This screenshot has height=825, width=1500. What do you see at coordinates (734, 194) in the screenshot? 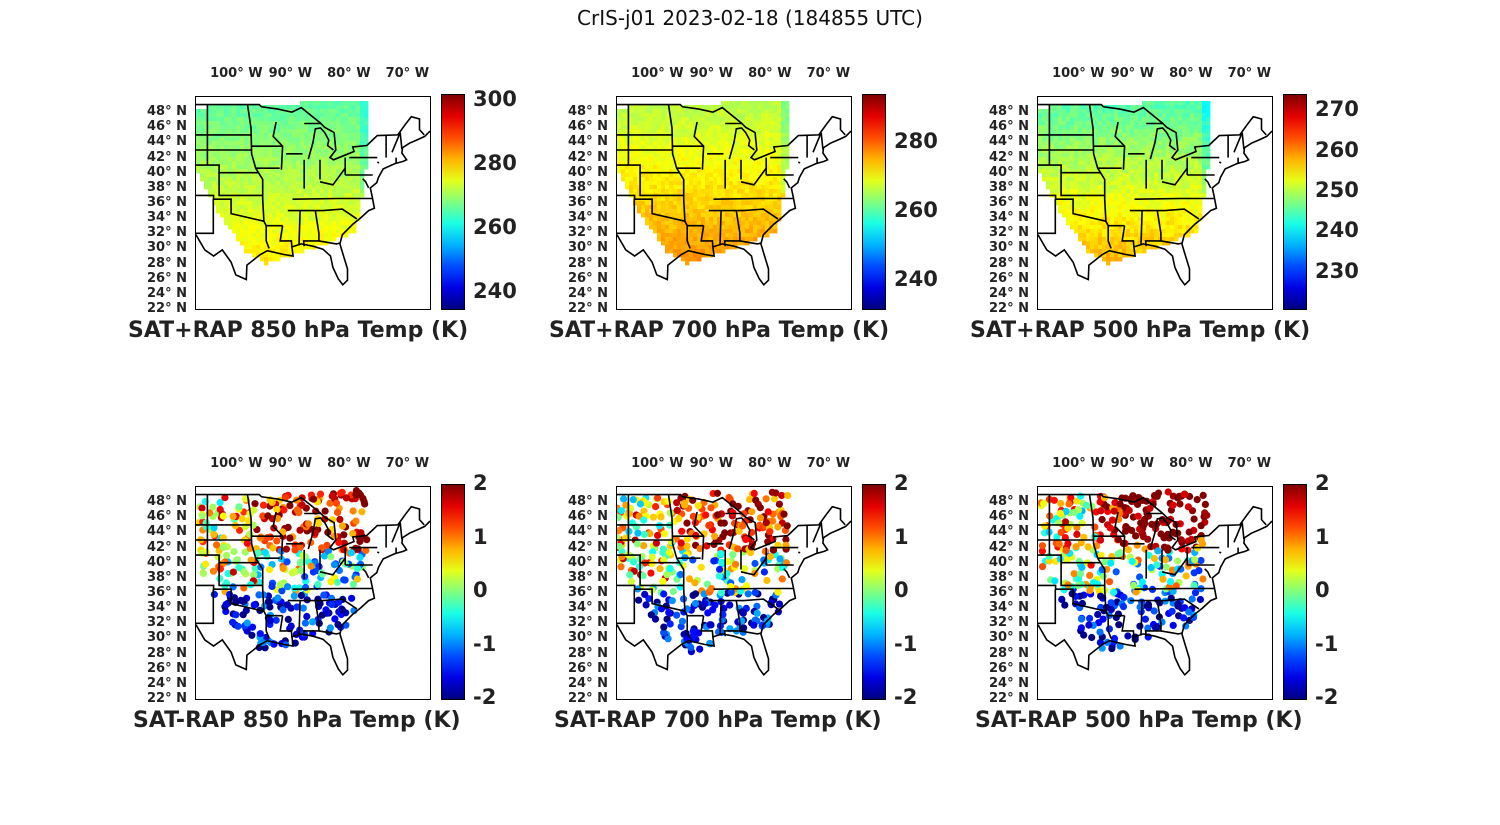
I see `map-plot` at bounding box center [734, 194].